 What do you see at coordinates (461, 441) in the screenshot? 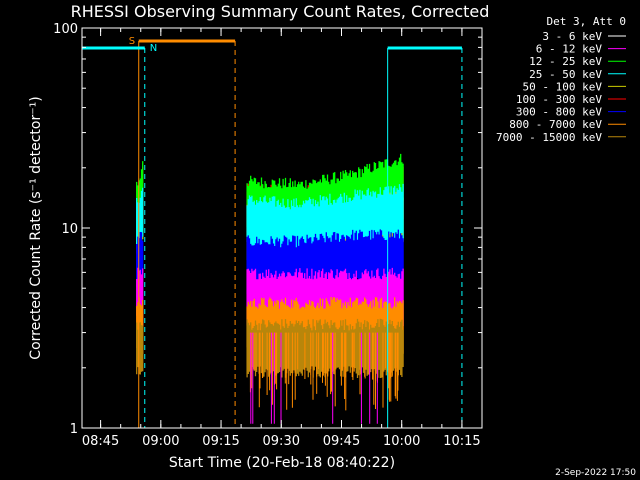
I see `x-tick-label: 10:15` at bounding box center [461, 441].